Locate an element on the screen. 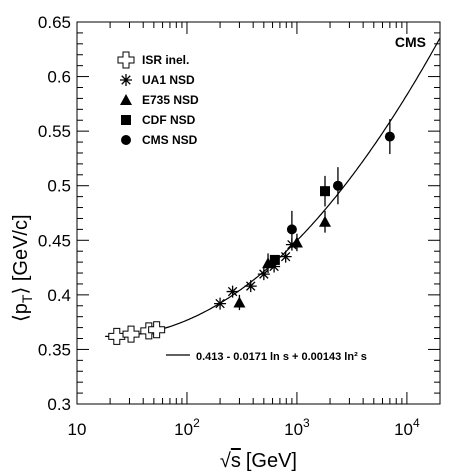  y-tick-label: 0.65 is located at coordinates (54, 22).